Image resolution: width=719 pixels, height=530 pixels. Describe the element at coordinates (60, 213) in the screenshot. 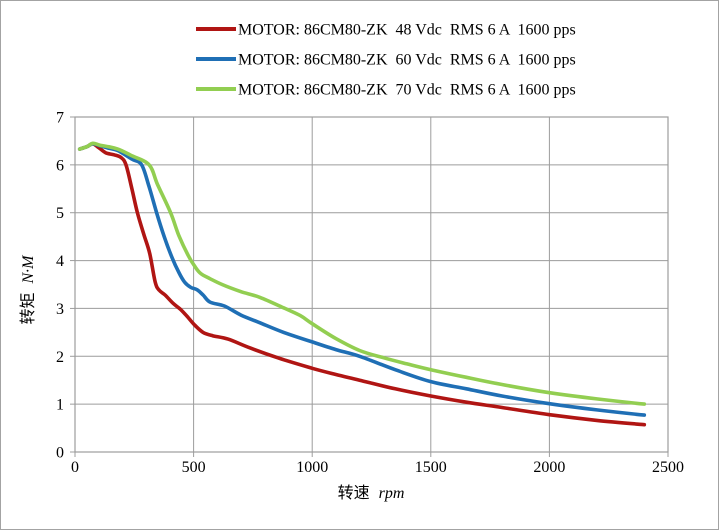

I see `tick-label-y-5: 5` at that location.